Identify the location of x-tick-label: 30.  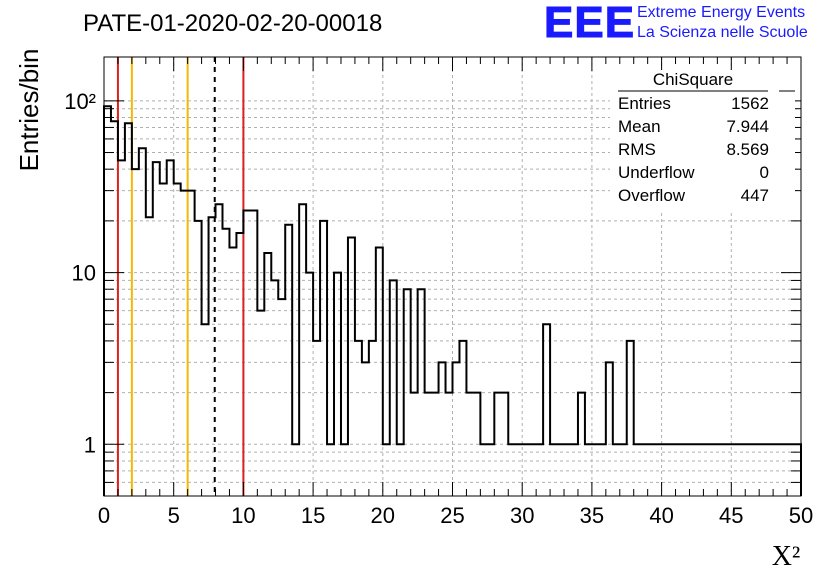
(522, 515).